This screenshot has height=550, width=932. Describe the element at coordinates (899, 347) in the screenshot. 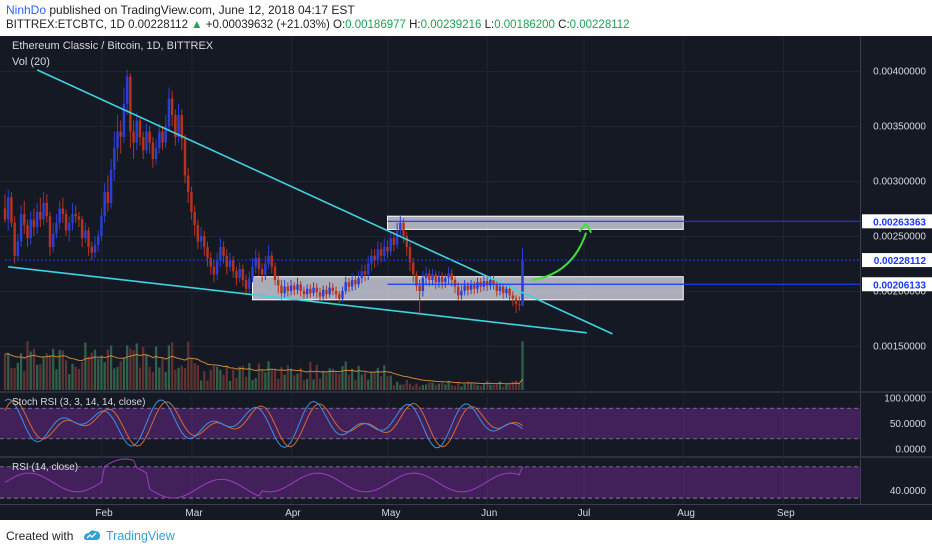

I see `y-tick-label: 0.00150000` at that location.